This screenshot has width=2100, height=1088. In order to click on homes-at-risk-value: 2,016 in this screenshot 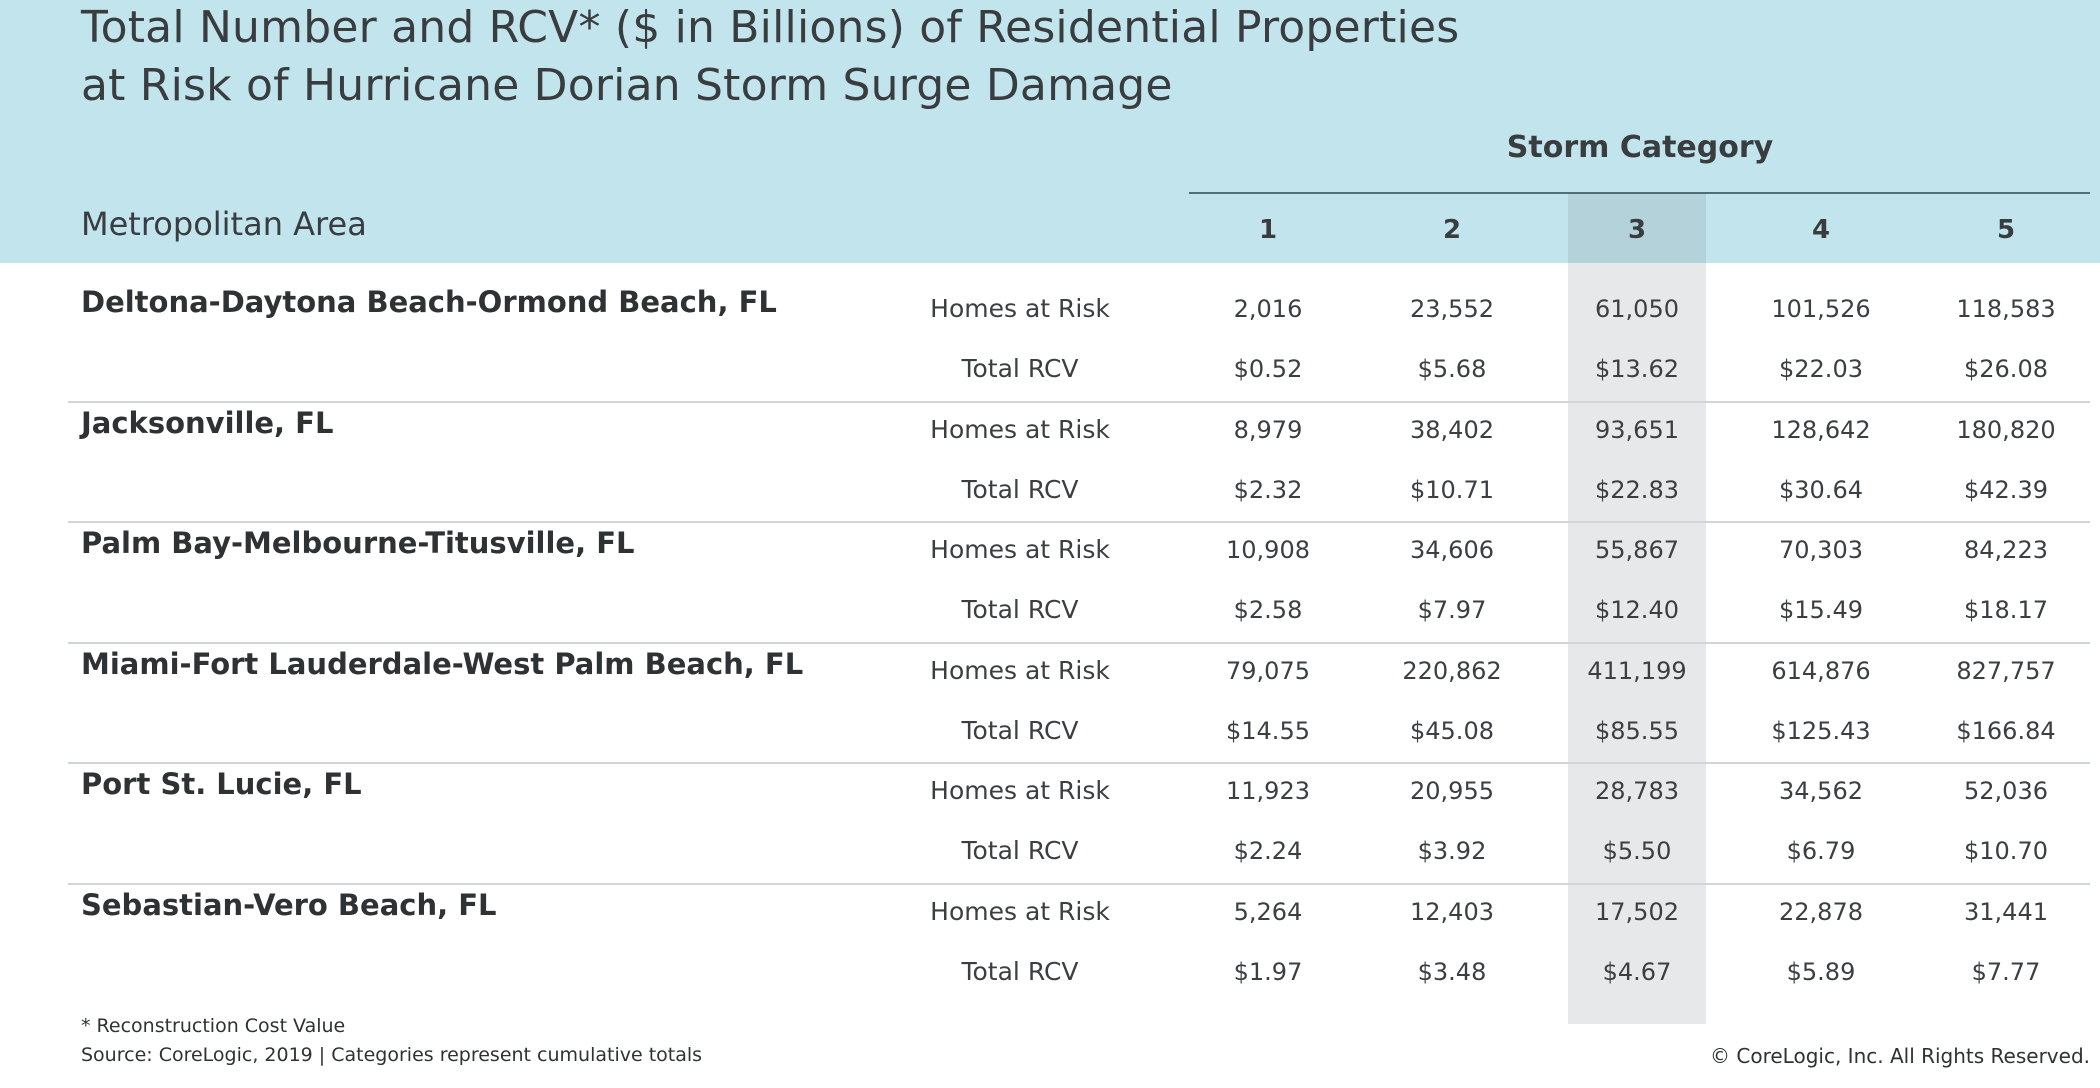, I will do `click(1268, 309)`.